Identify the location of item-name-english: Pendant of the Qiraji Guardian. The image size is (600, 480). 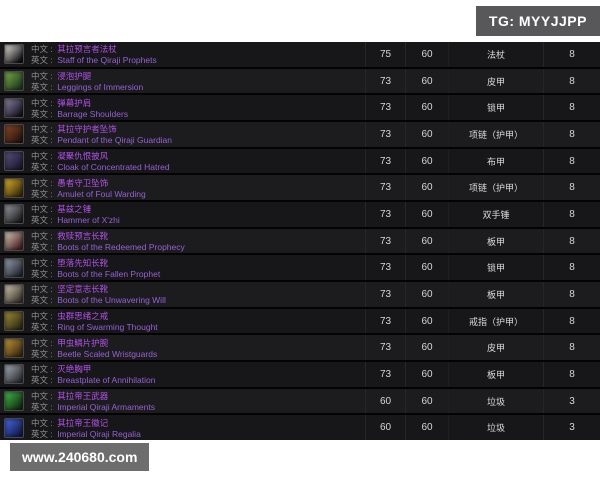
(115, 140).